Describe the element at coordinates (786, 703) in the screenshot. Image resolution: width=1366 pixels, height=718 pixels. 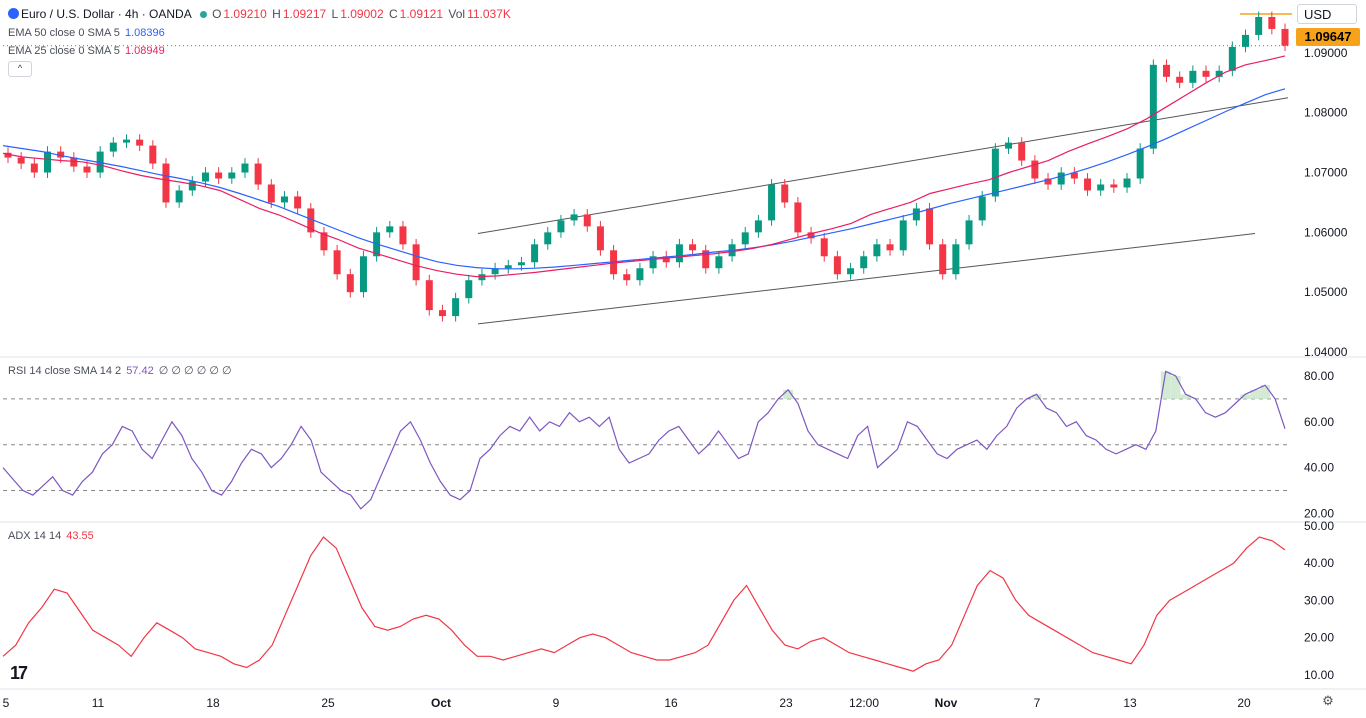
I see `time-axis-tick-label: 23` at that location.